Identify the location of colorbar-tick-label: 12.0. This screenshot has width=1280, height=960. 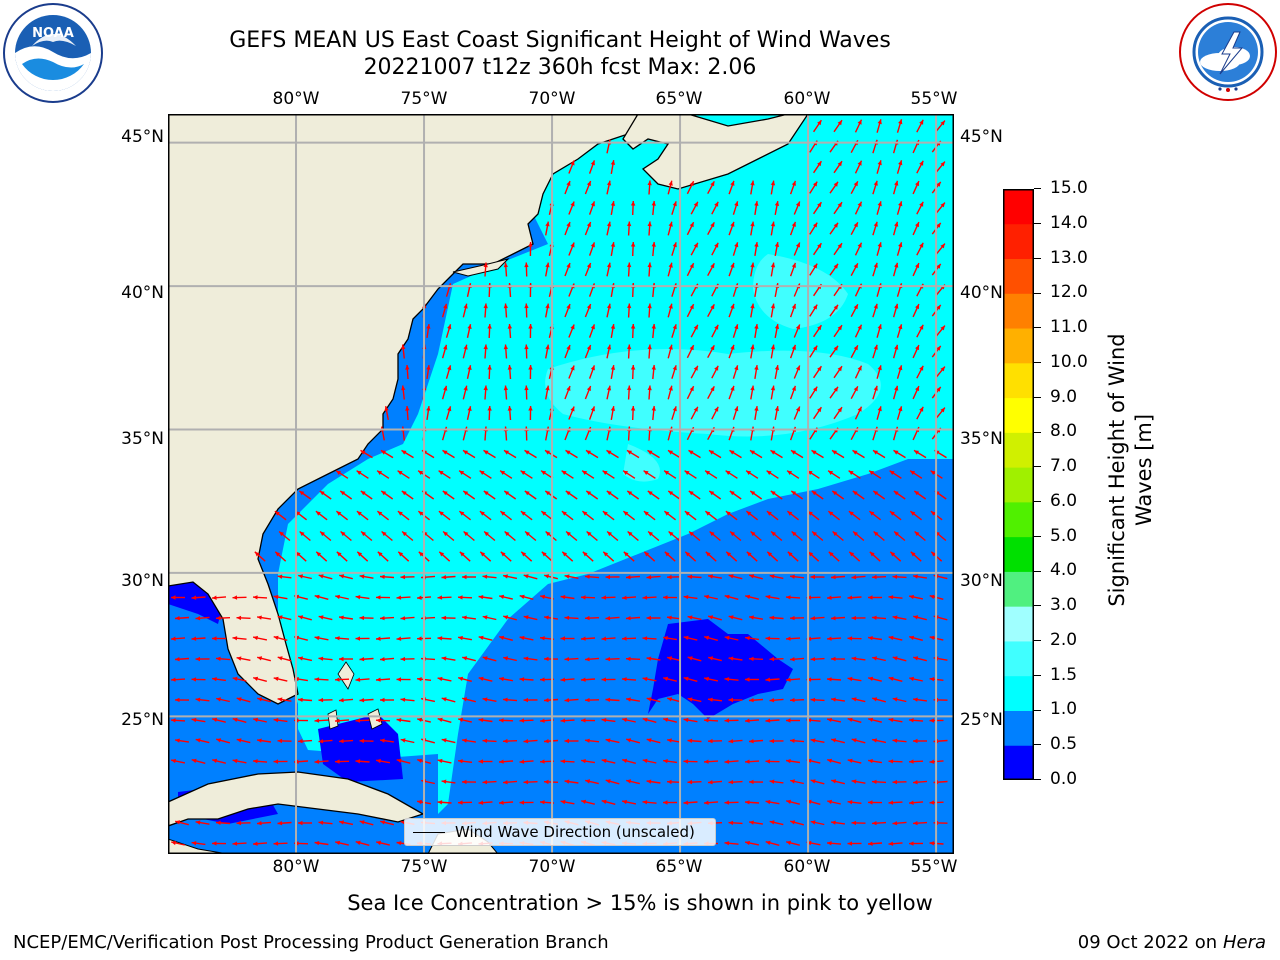
(1069, 292).